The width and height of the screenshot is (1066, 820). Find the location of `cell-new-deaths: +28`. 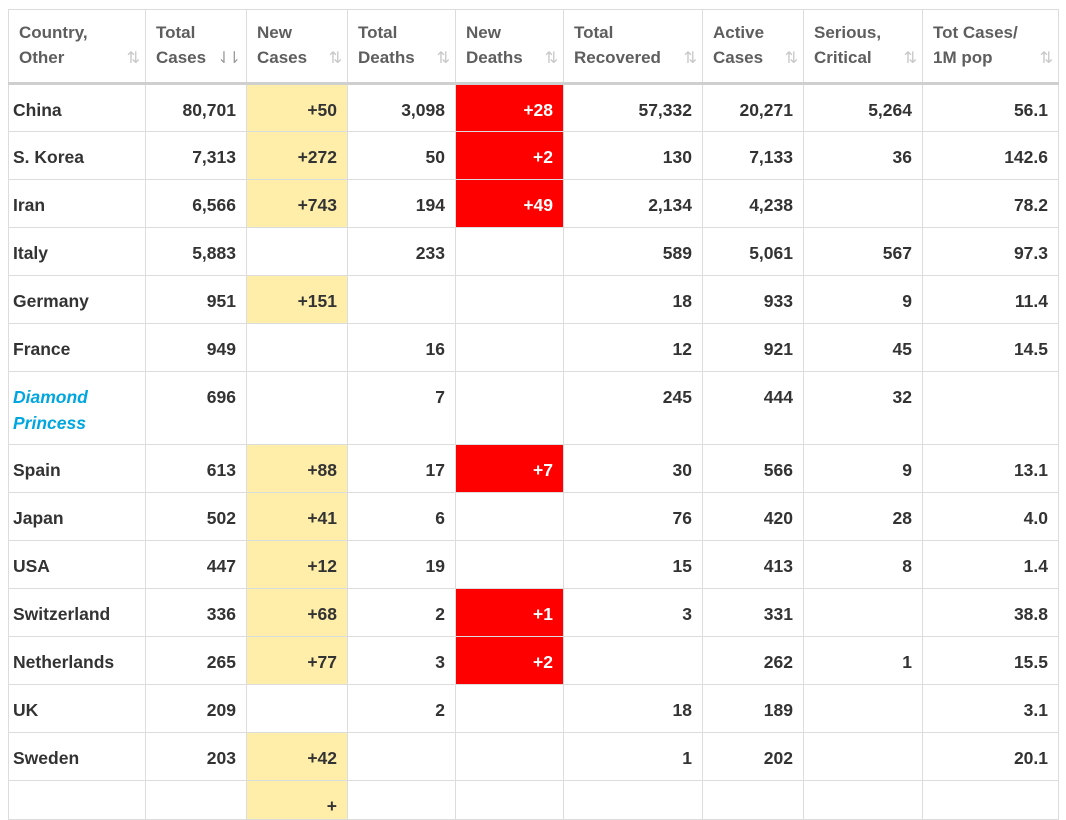

cell-new-deaths: +28 is located at coordinates (509, 107).